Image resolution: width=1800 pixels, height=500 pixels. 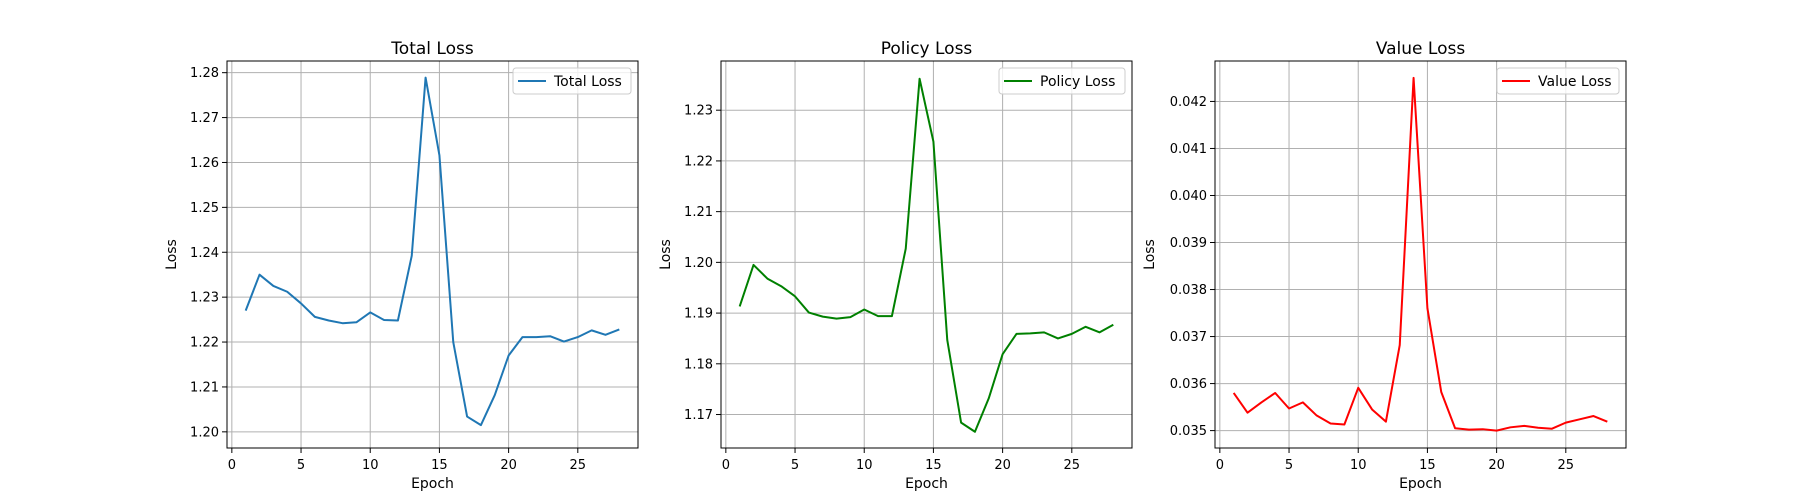 I want to click on y-tick-label: 1.17, so click(x=698, y=415).